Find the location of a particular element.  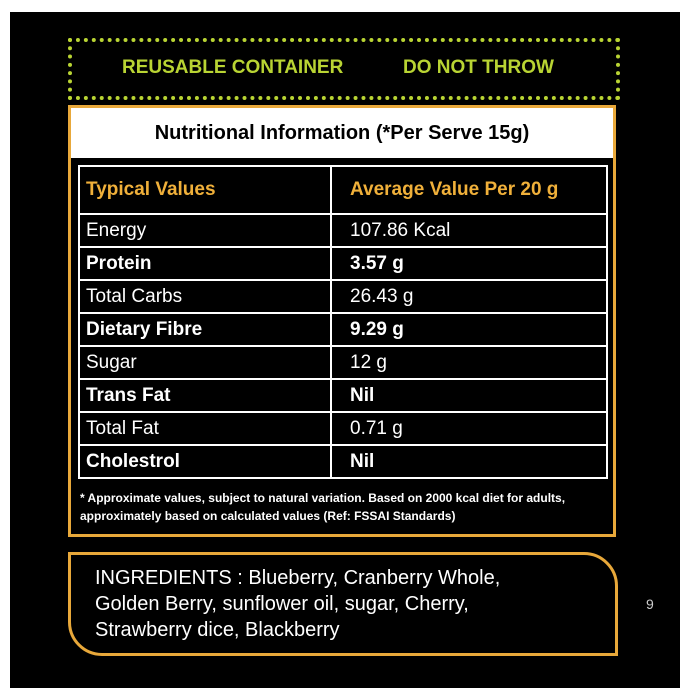

nutrient-name: Sugar is located at coordinates (206, 362).